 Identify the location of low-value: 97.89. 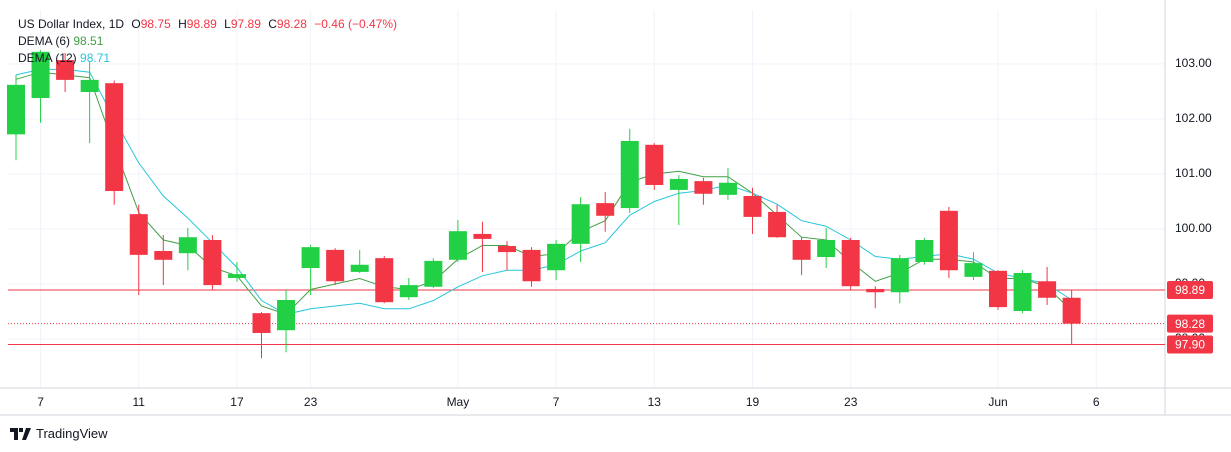
(245, 24).